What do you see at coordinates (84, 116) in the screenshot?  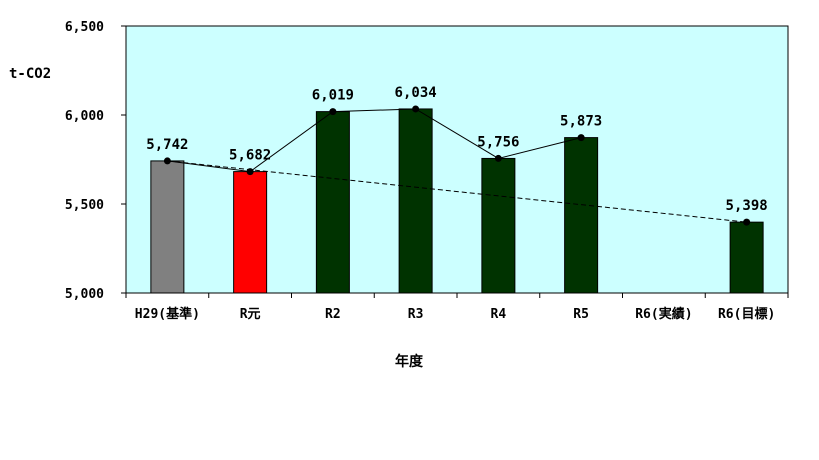 I see `y-tick-label-2: 6,000` at bounding box center [84, 116].